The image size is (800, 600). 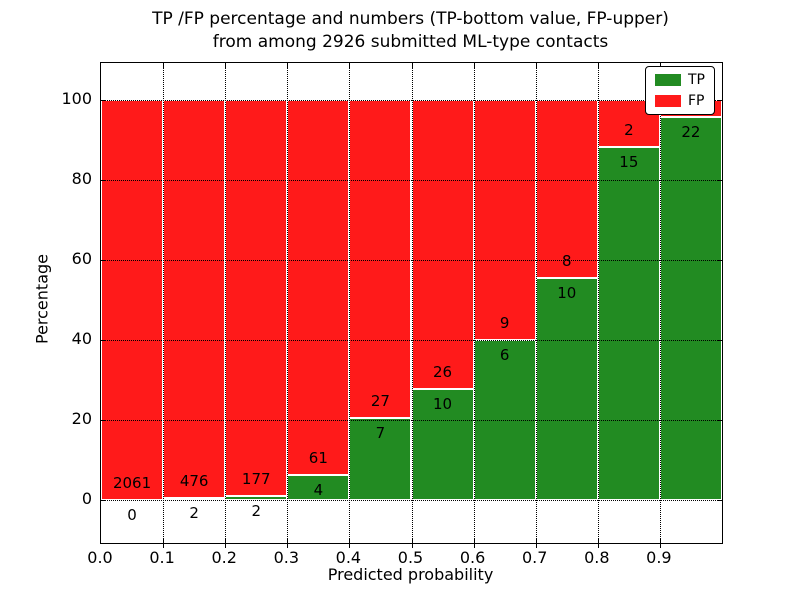 What do you see at coordinates (256, 478) in the screenshot?
I see `fp-count-label: 177` at bounding box center [256, 478].